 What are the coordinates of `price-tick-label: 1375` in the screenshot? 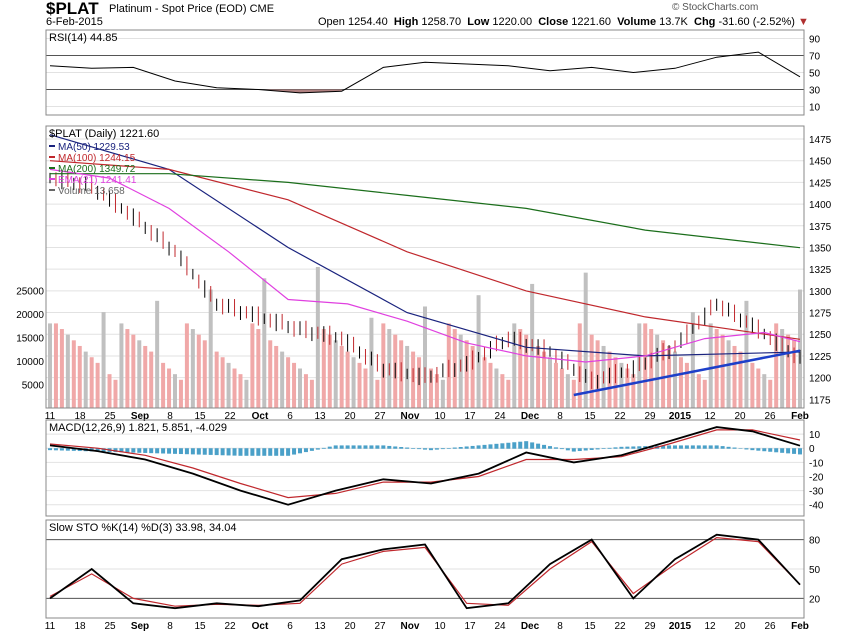 It's located at (820, 227).